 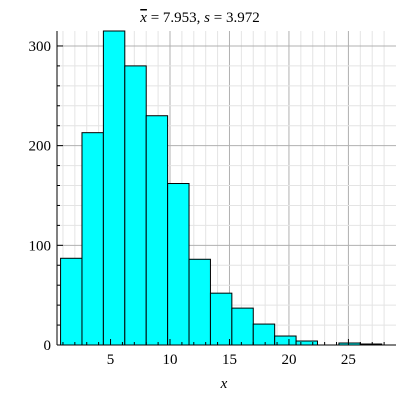 I want to click on y-tick-label: 0, so click(x=48, y=346).